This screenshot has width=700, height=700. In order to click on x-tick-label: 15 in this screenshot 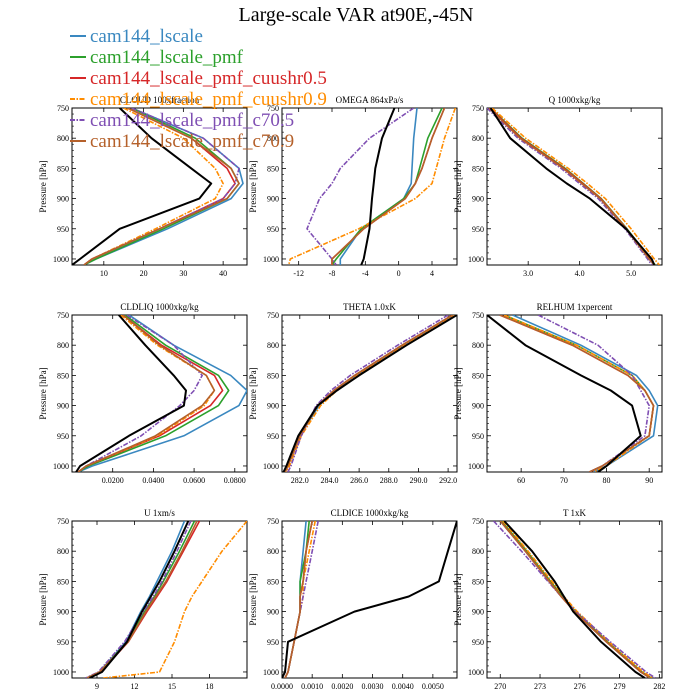, I will do `click(172, 686)`.